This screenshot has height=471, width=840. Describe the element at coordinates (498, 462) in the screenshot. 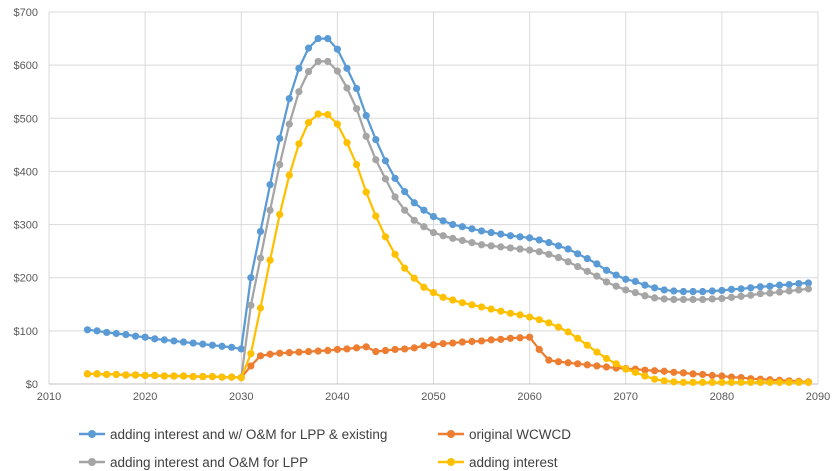

I see `legend-item: adding interest` at that location.